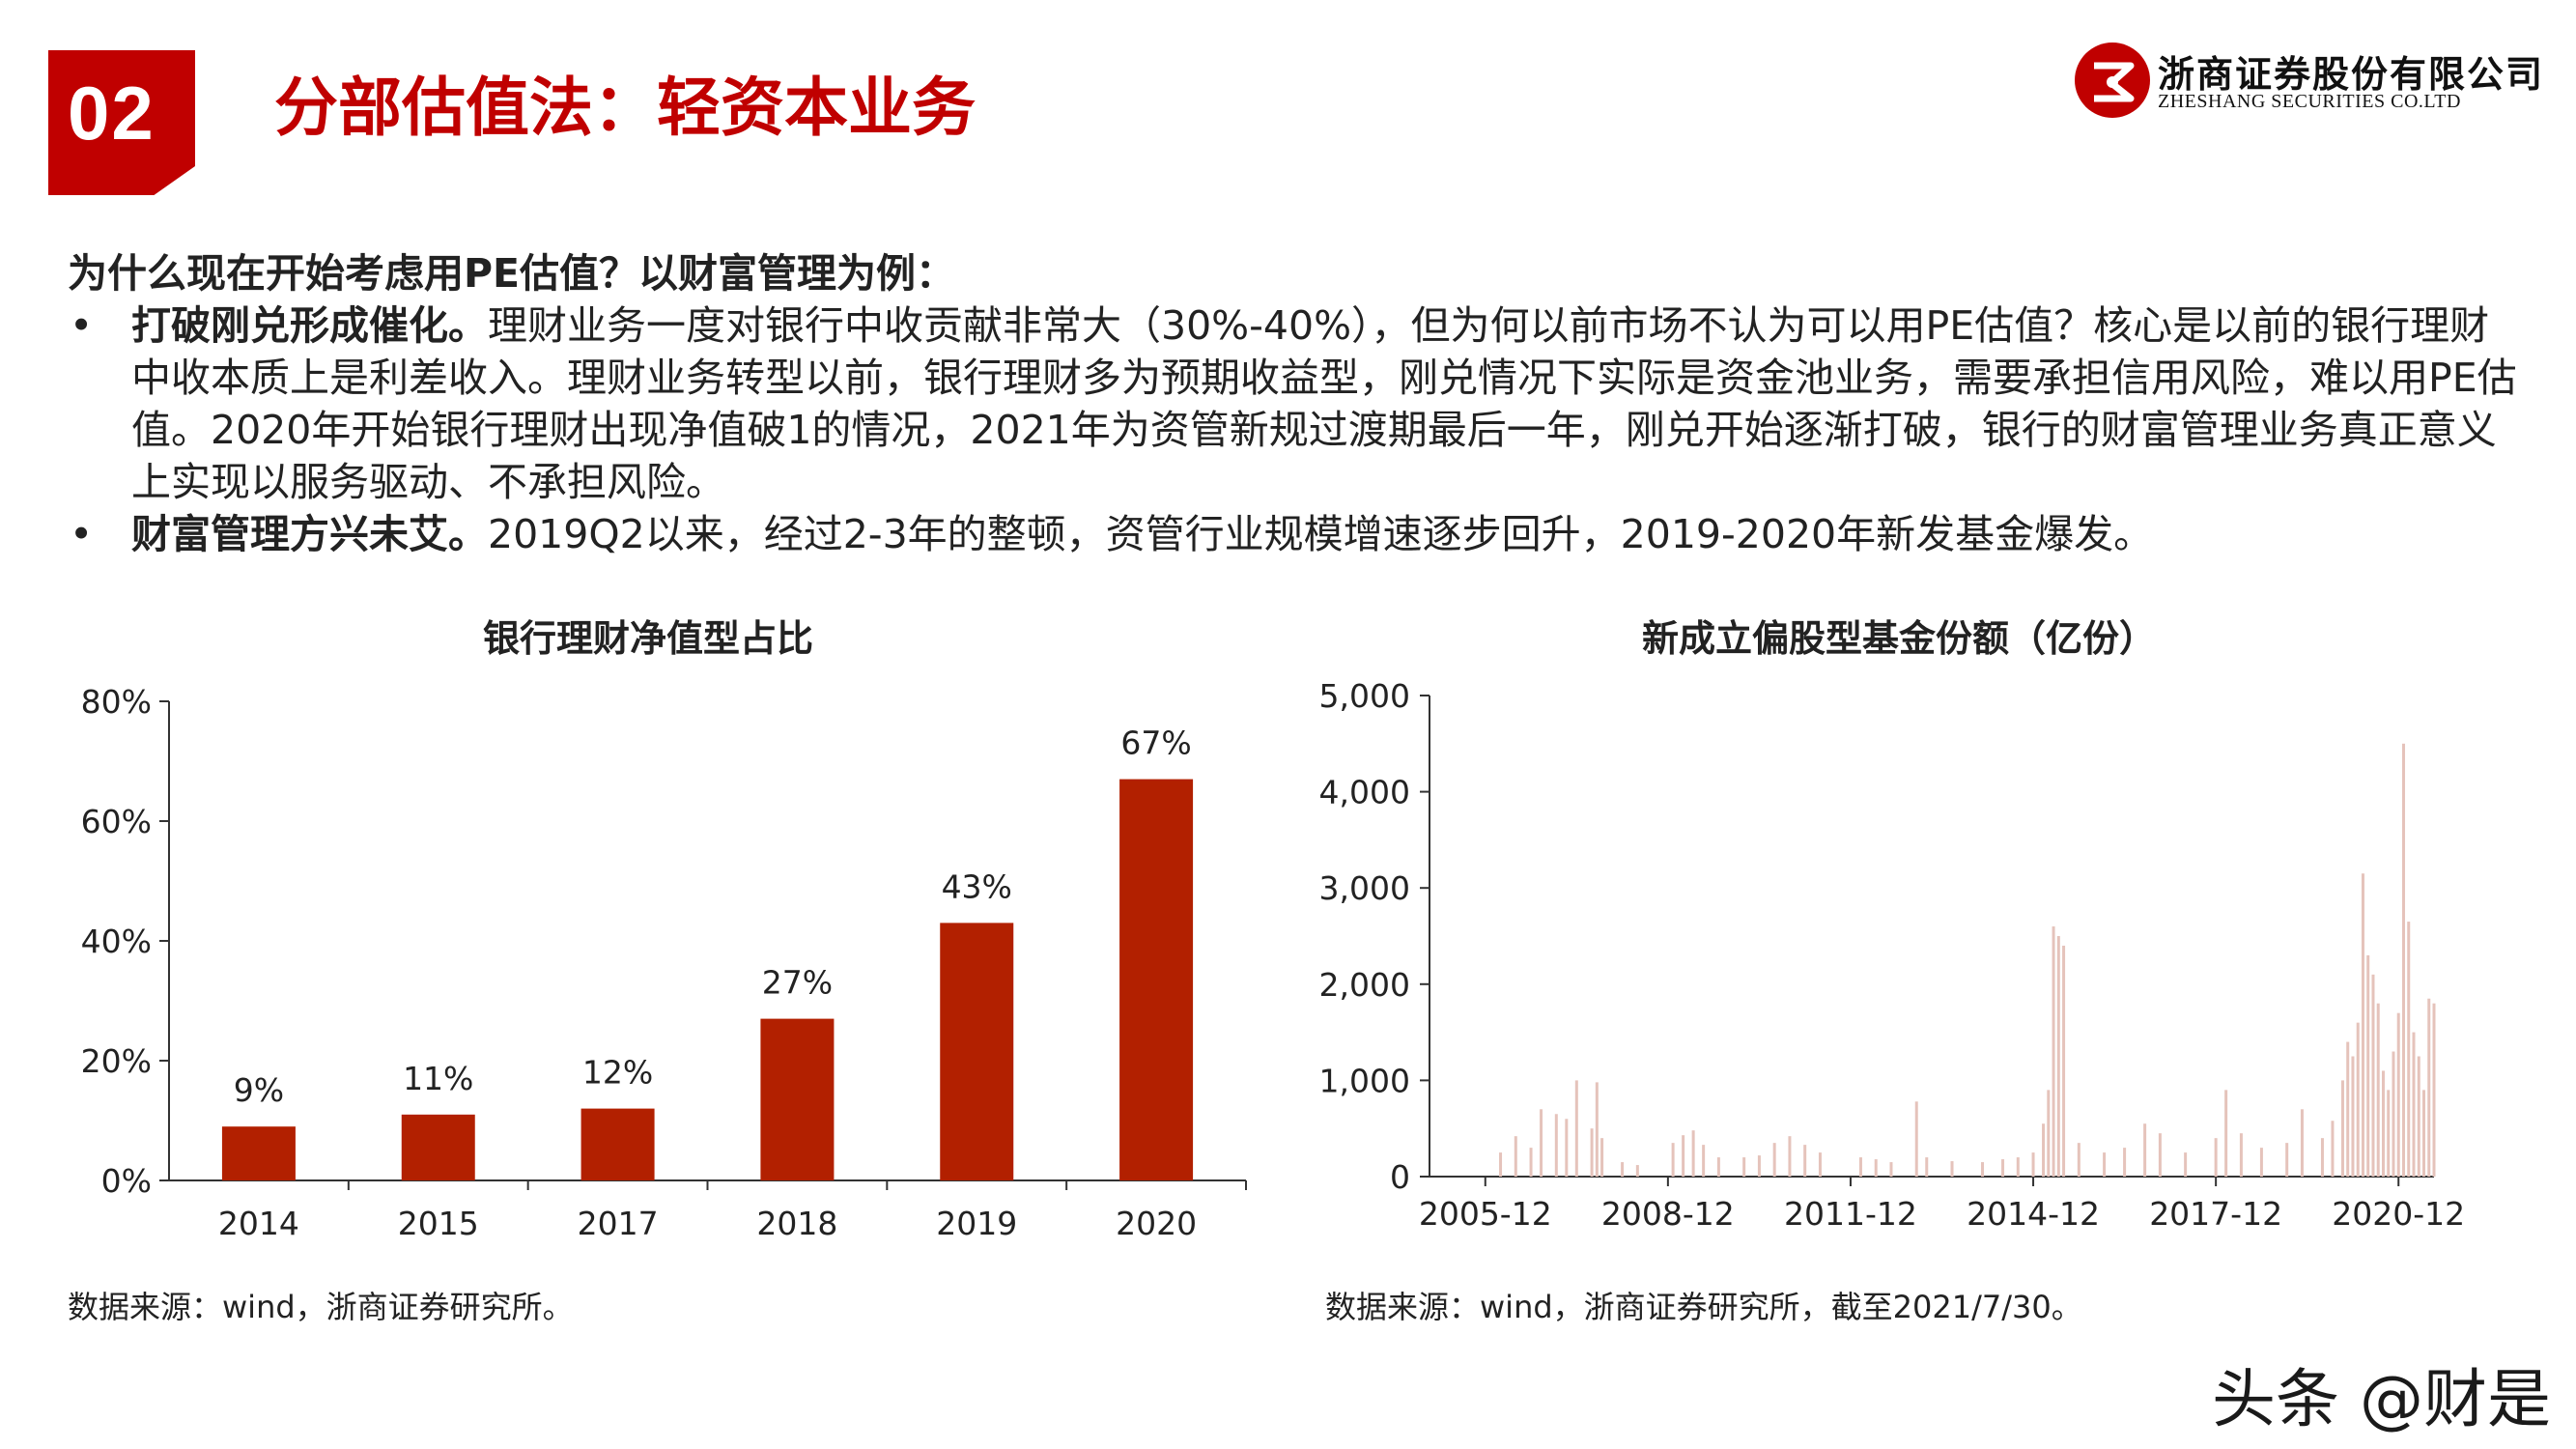  I want to click on y-tick-label: 4,000, so click(1364, 792).